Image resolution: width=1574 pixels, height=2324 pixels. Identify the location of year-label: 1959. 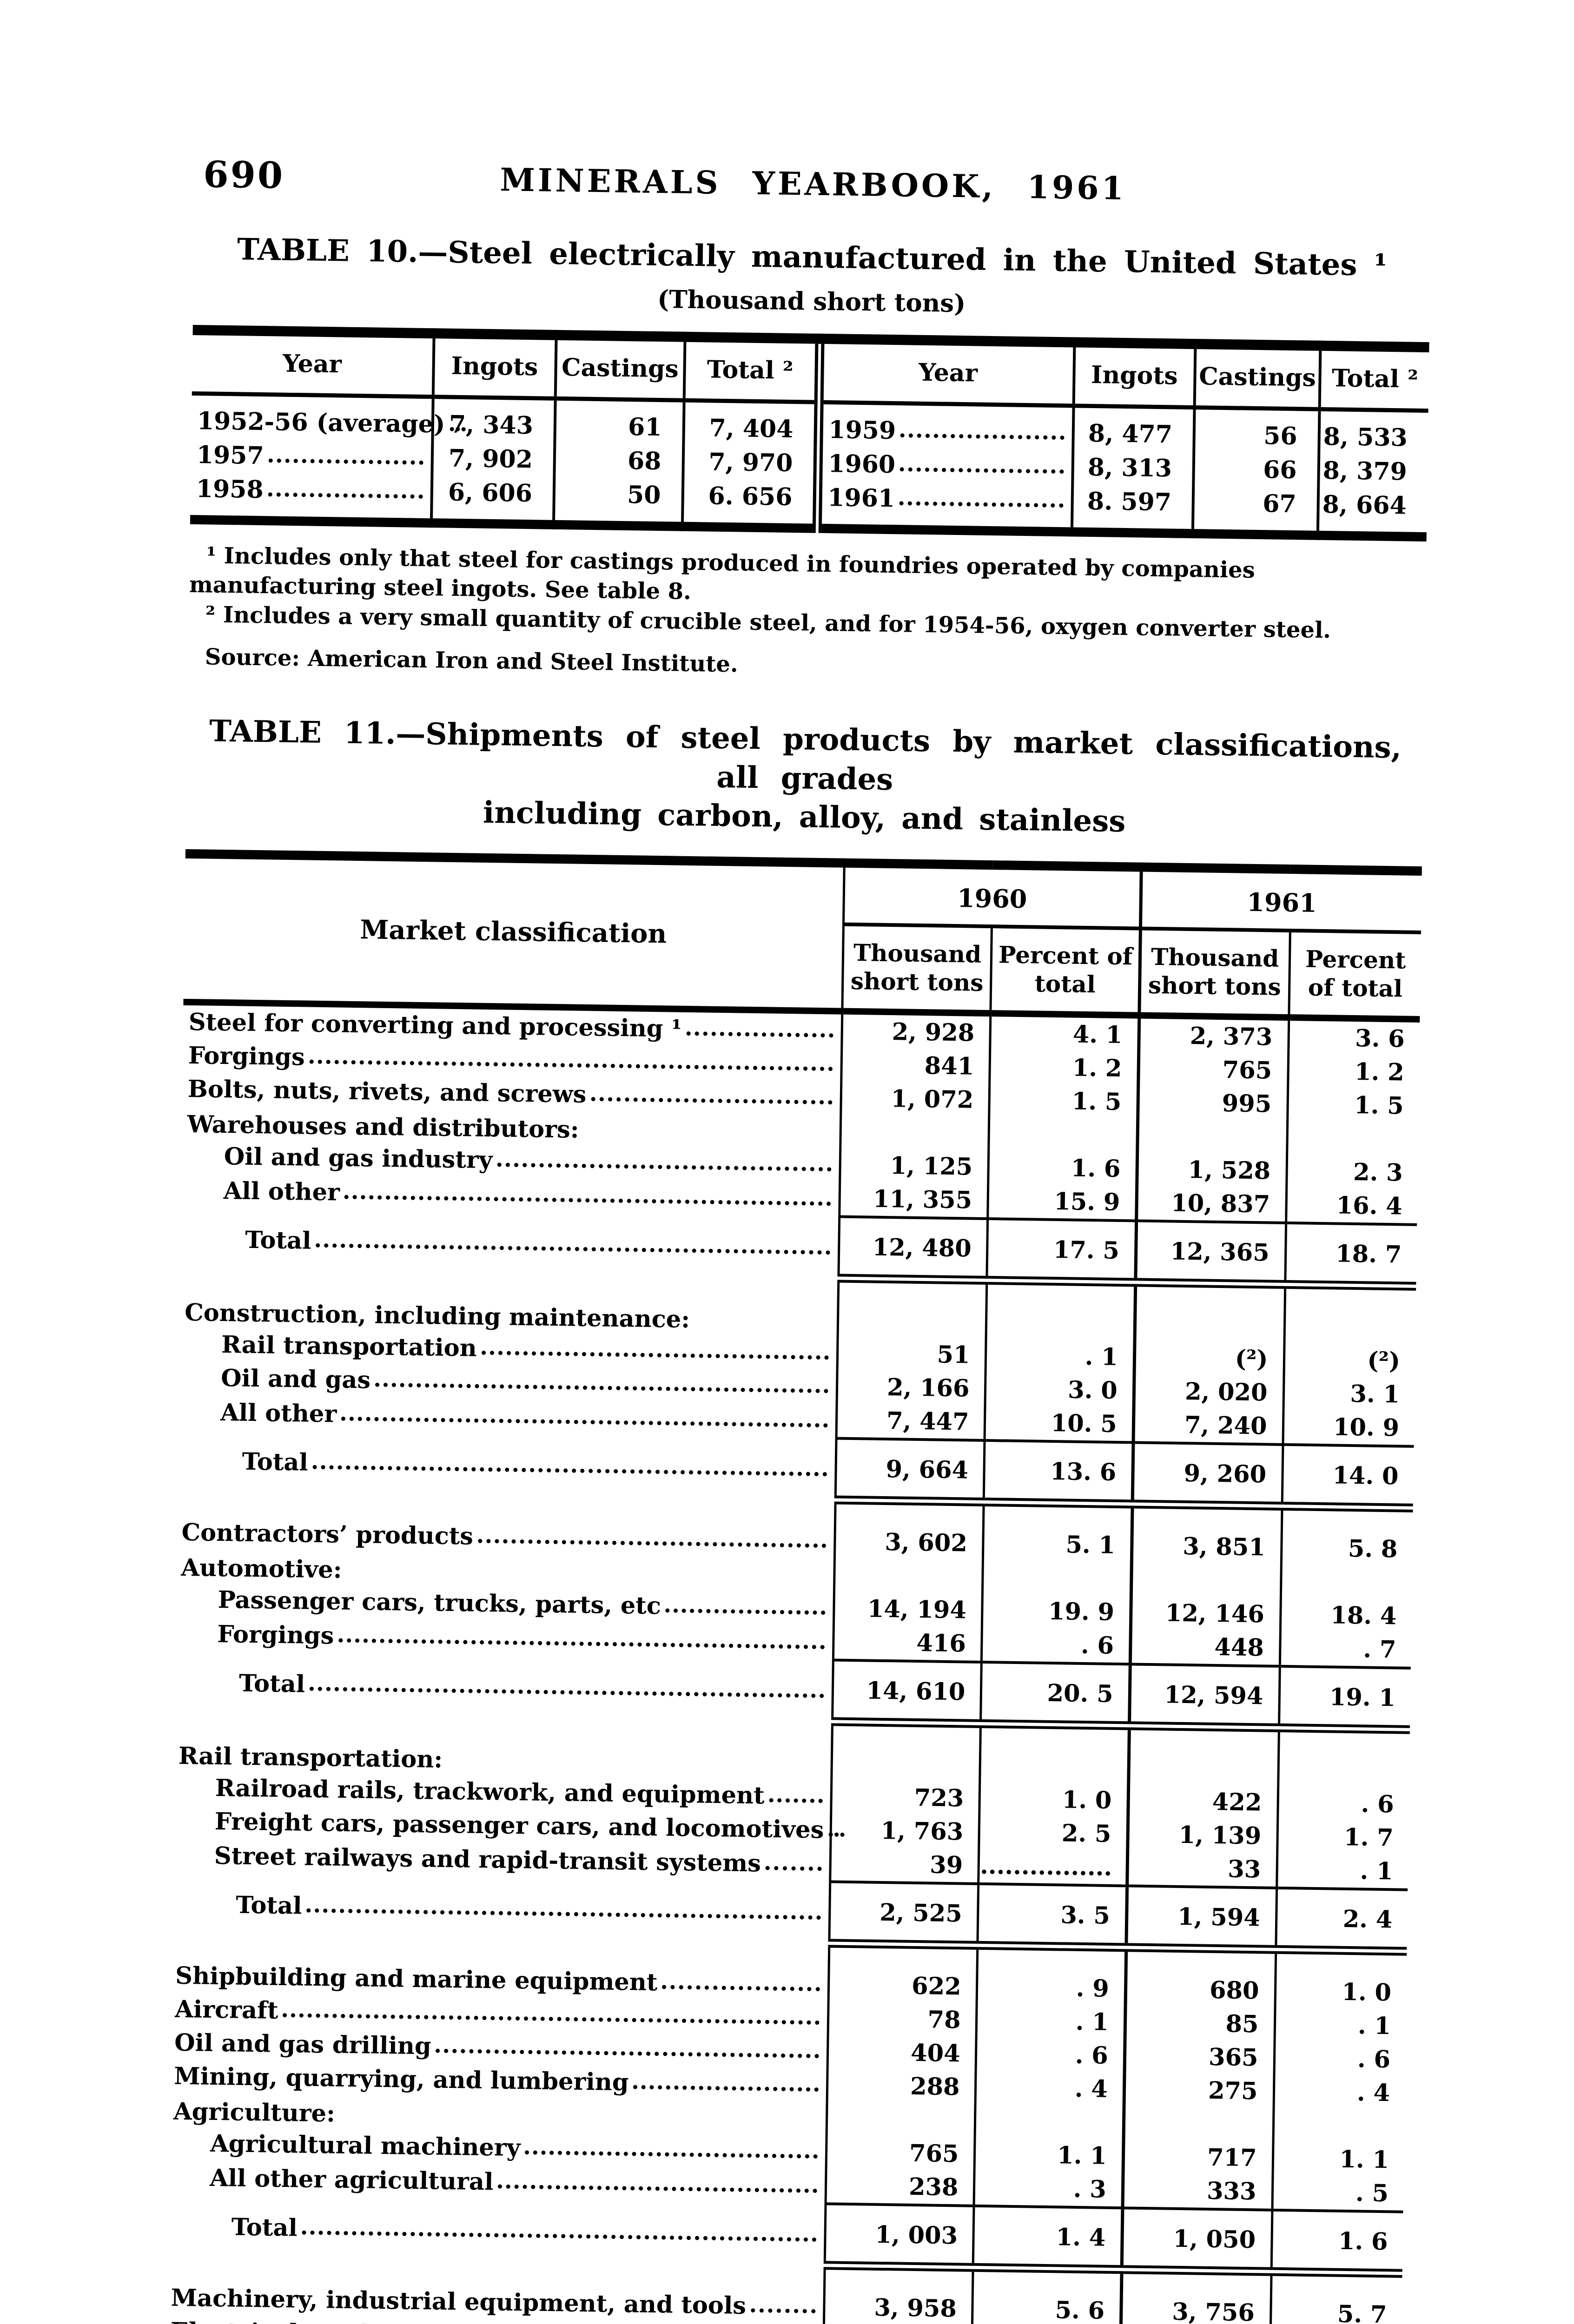
(862, 430).